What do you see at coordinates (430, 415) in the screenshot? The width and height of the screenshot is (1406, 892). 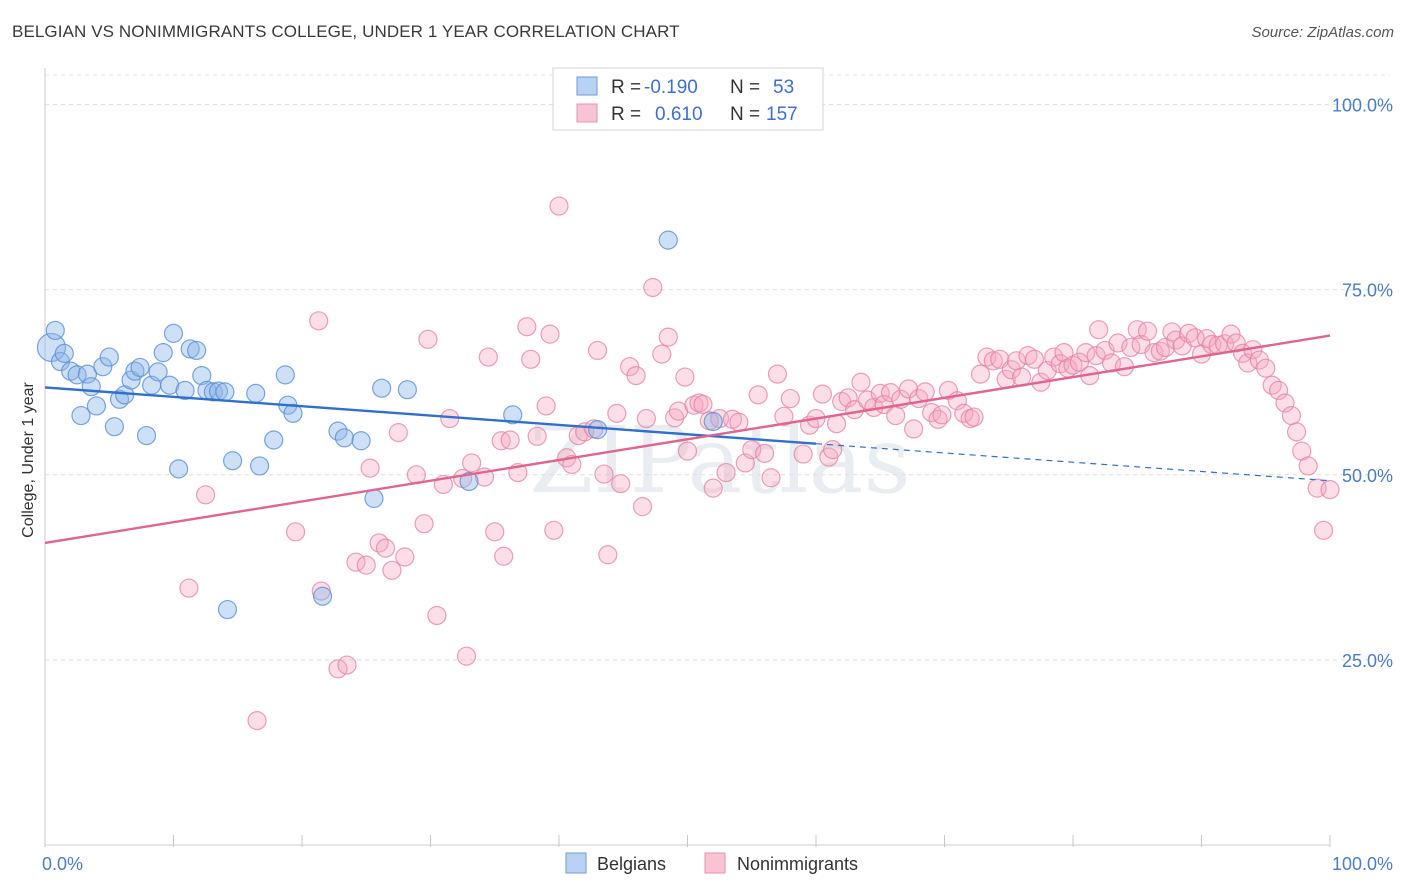 I see `belgians-trend-line` at bounding box center [430, 415].